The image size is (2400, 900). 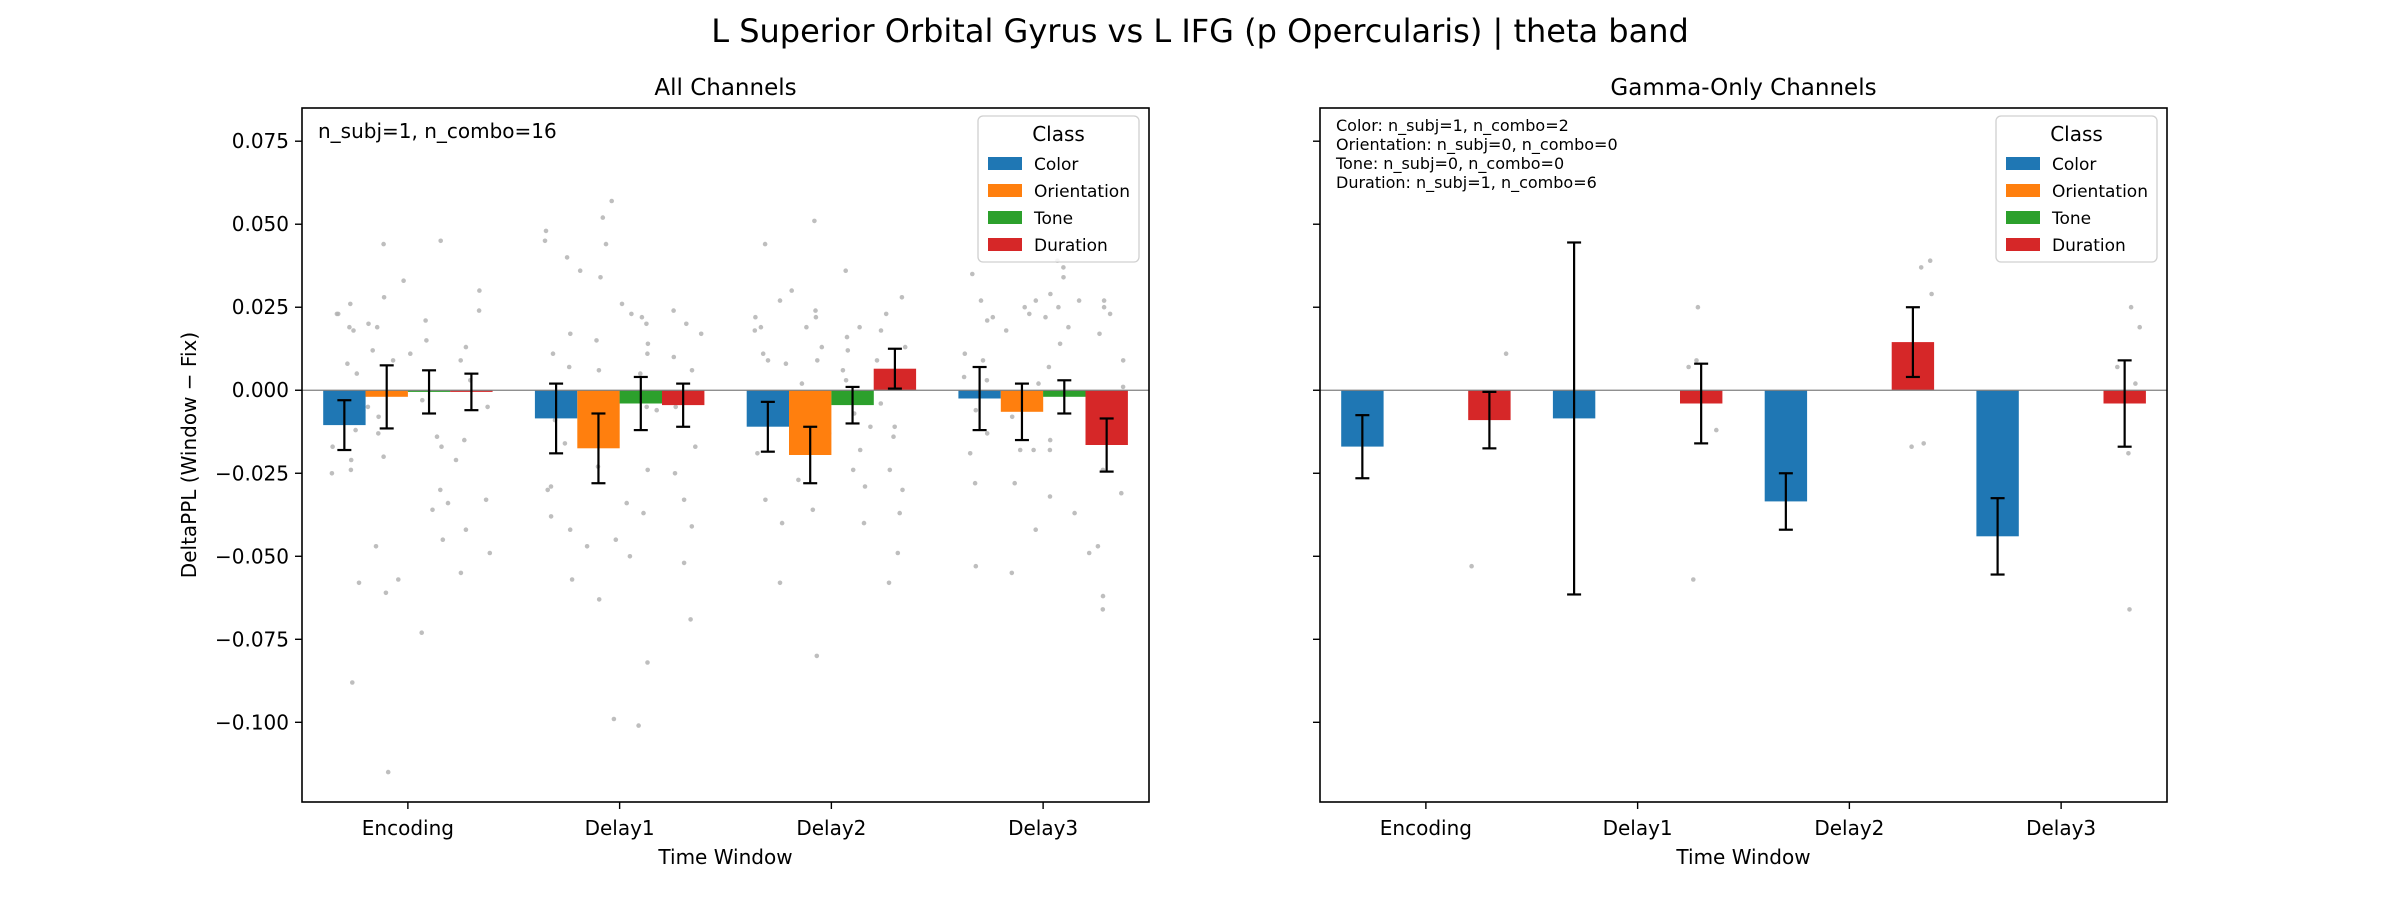 What do you see at coordinates (1742, 857) in the screenshot?
I see `x-axis-label: Time Window` at bounding box center [1742, 857].